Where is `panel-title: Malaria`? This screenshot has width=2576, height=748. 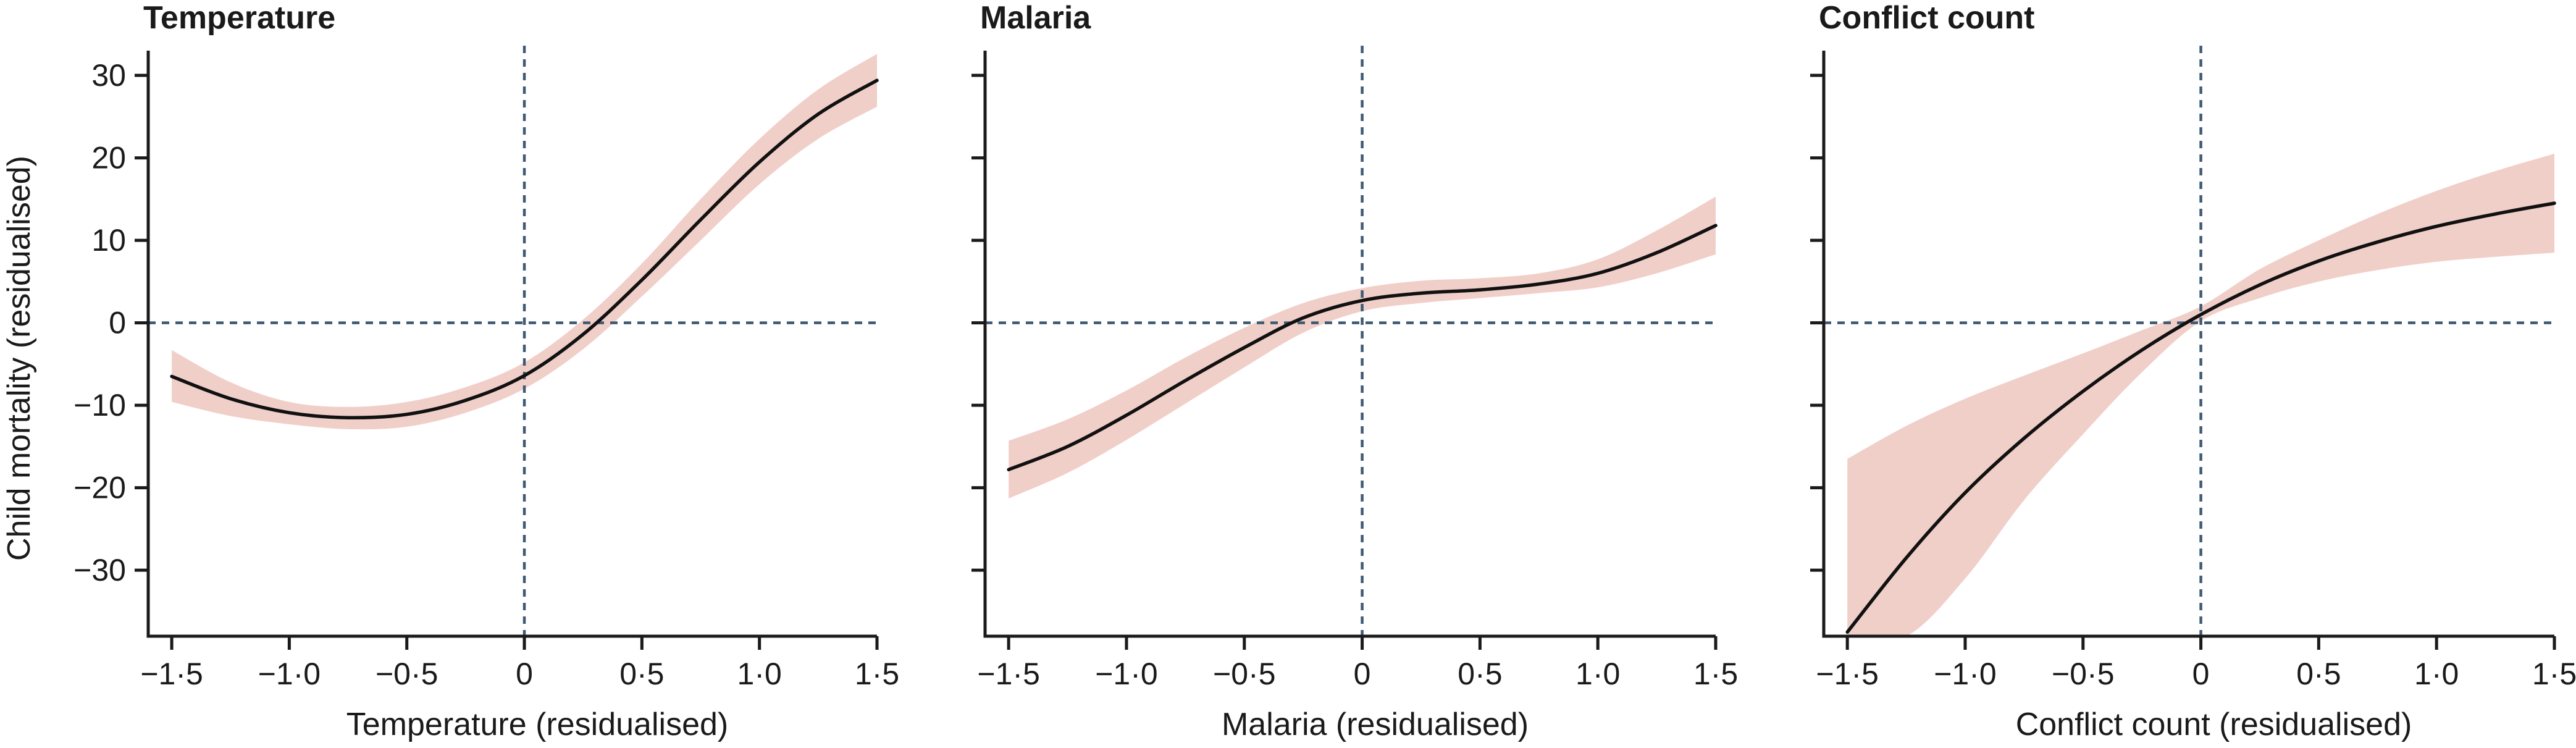 panel-title: Malaria is located at coordinates (1035, 18).